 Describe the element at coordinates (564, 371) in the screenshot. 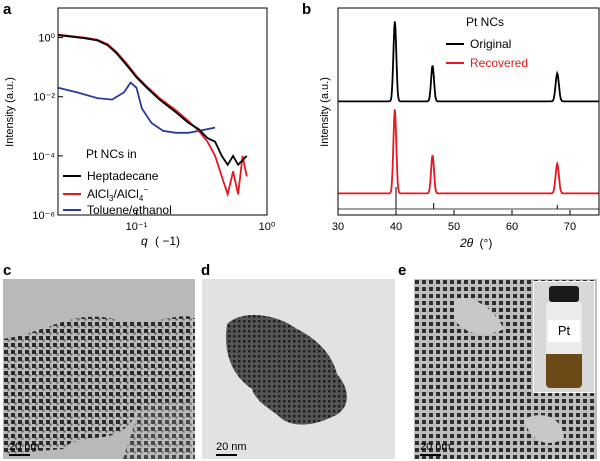

I see `vial-liquid` at that location.